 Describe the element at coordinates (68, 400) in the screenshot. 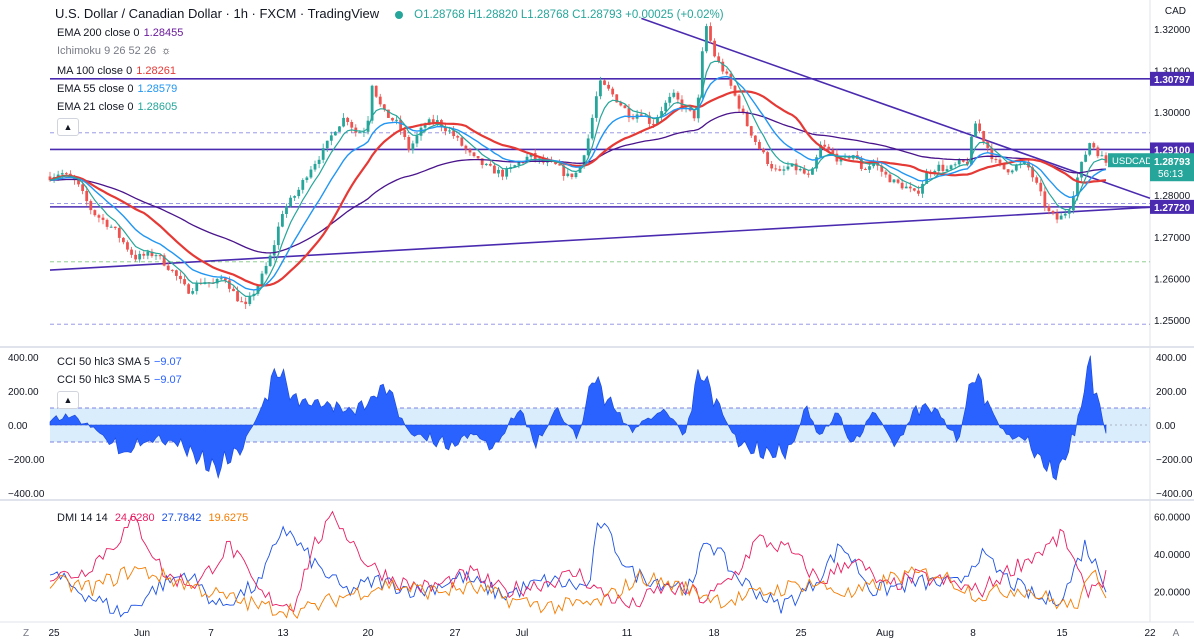

I see `collapse-cci-legend-button: ▲` at that location.